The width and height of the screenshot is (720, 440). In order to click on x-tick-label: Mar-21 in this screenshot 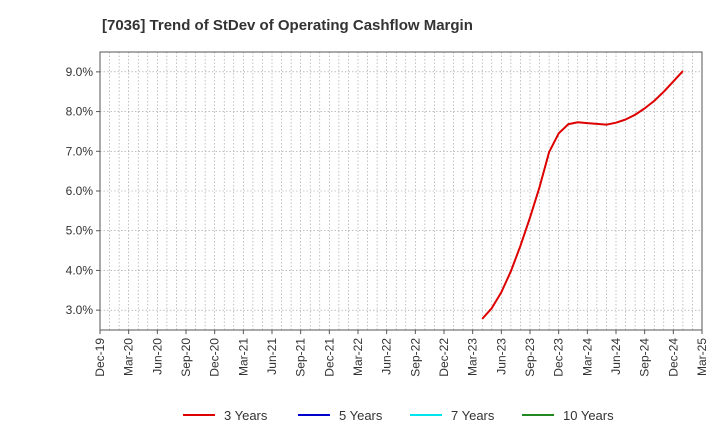, I will do `click(243, 357)`.